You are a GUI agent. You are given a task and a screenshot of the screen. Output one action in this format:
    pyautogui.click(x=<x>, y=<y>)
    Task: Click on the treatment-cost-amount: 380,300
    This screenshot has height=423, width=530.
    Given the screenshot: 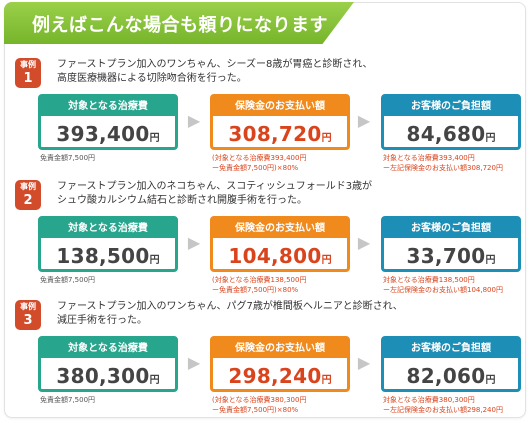 What is the action you would take?
    pyautogui.click(x=103, y=376)
    